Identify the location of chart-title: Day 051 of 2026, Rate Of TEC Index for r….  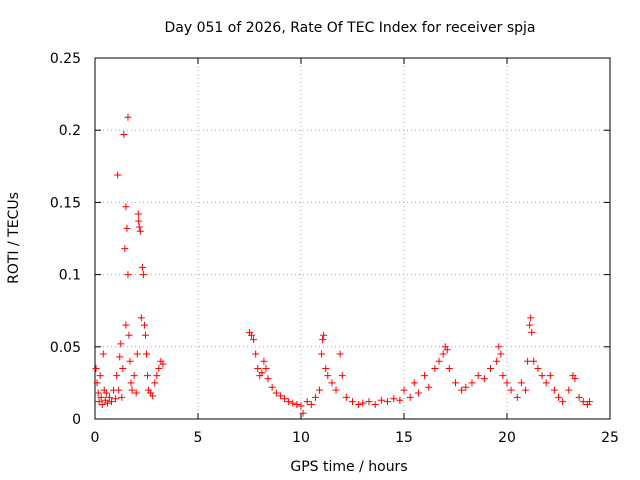
(349, 28).